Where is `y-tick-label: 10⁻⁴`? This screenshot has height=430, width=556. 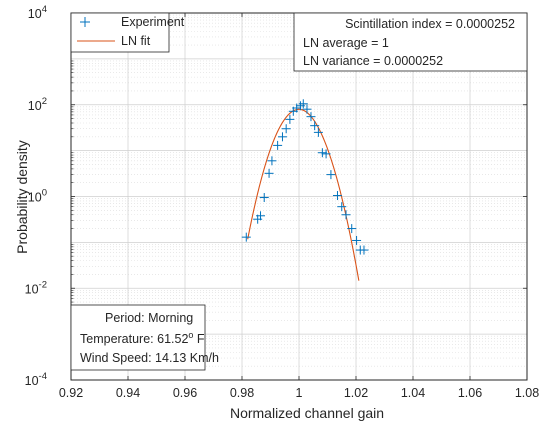 y-tick-label: 10⁻⁴ is located at coordinates (36, 379).